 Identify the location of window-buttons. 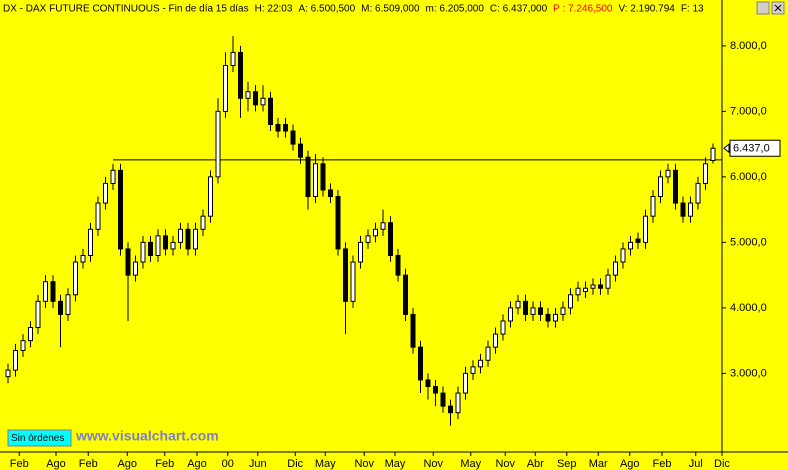
(770, 8).